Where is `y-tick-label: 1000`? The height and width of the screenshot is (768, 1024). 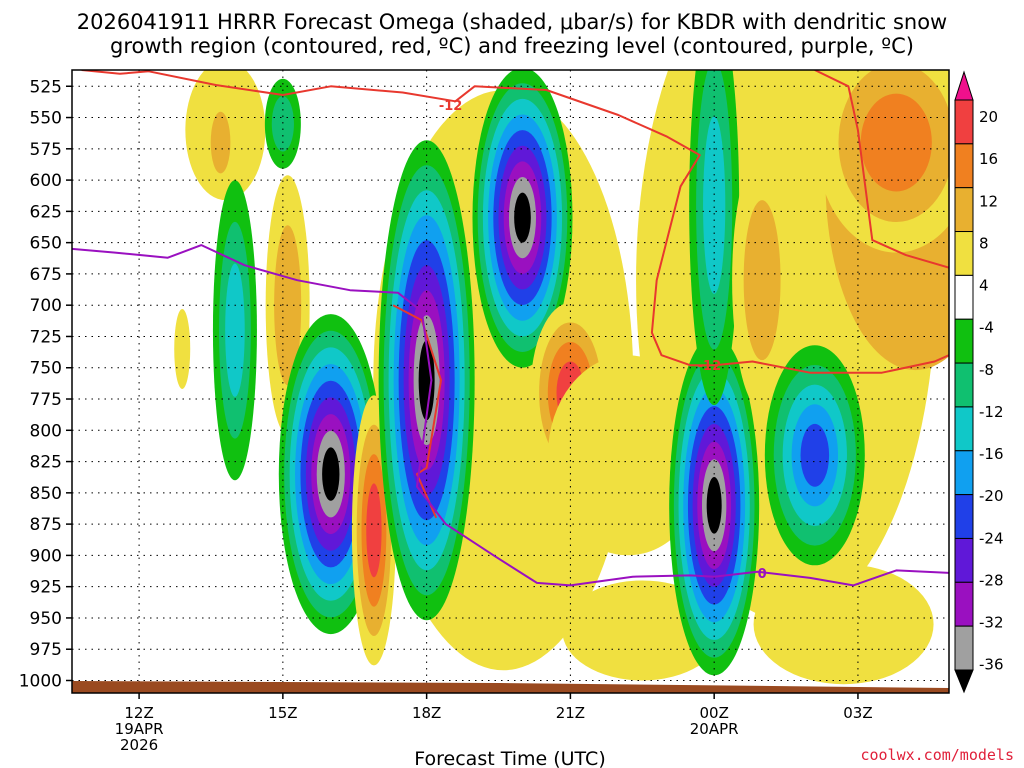
y-tick-label: 1000 is located at coordinates (40, 681).